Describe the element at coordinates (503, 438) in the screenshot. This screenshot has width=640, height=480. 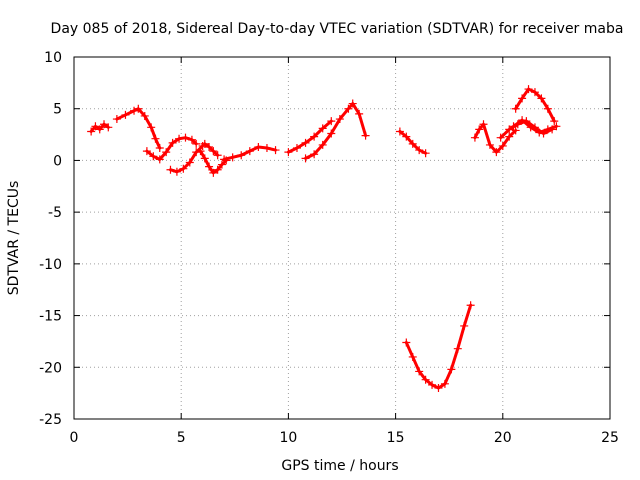
I see `x-tick-label: 20` at that location.